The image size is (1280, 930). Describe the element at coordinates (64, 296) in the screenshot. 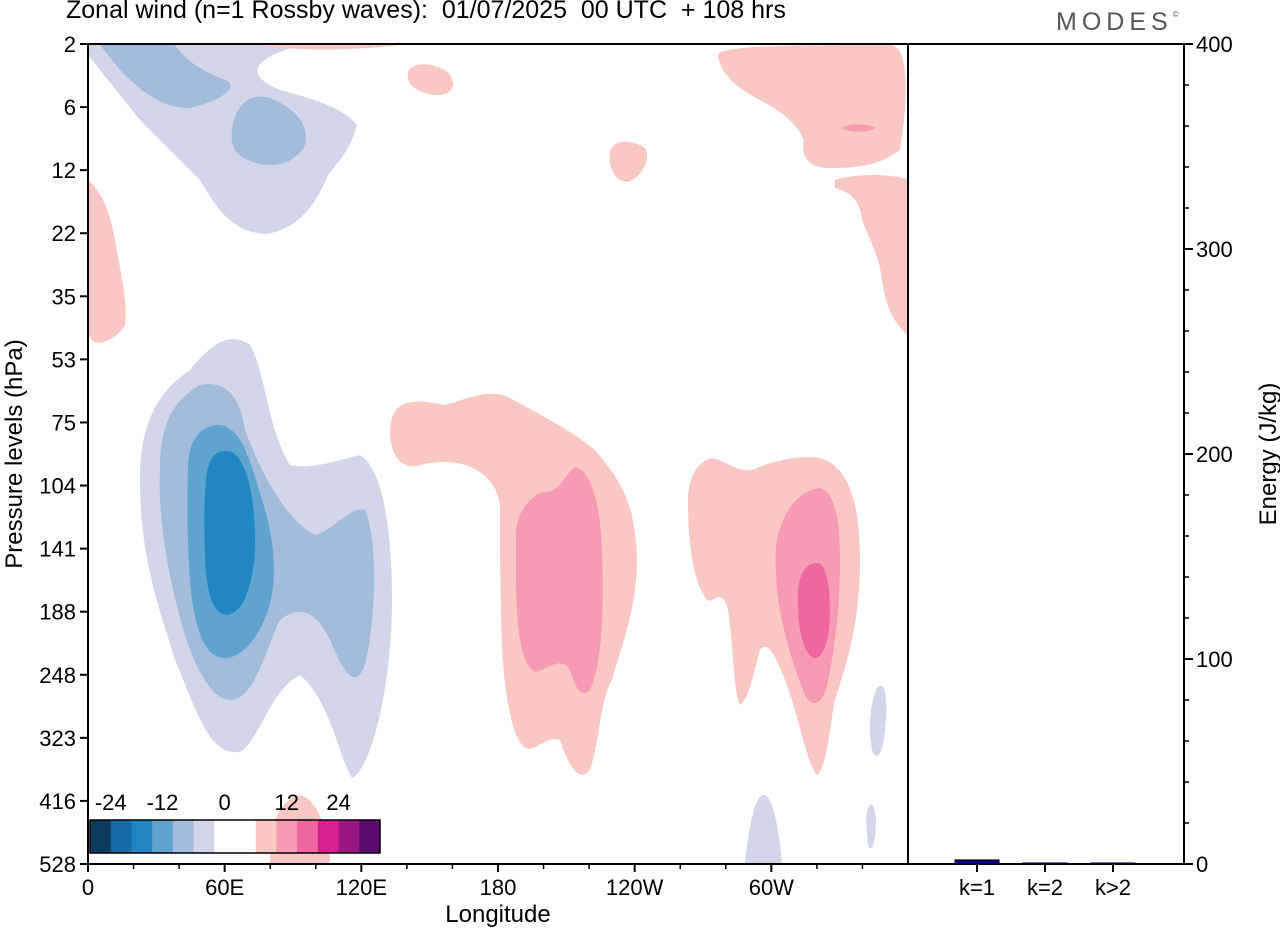

I see `y-tick-label: 35` at that location.